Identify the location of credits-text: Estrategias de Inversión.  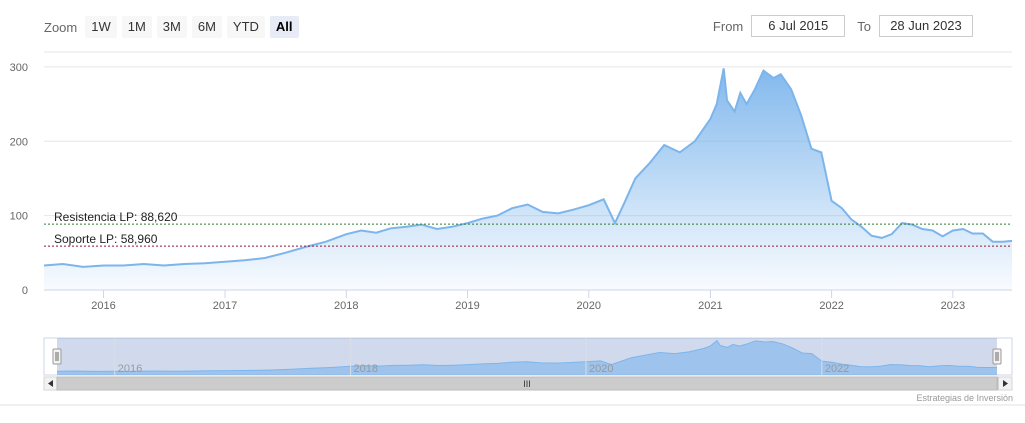
(964, 398).